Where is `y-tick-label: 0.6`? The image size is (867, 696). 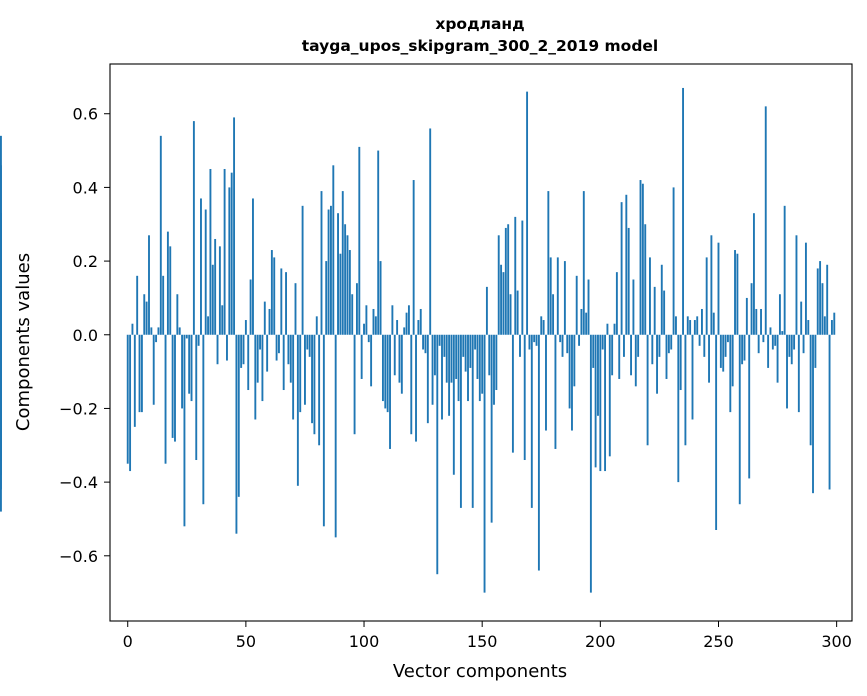
y-tick-label: 0.6 is located at coordinates (85, 114).